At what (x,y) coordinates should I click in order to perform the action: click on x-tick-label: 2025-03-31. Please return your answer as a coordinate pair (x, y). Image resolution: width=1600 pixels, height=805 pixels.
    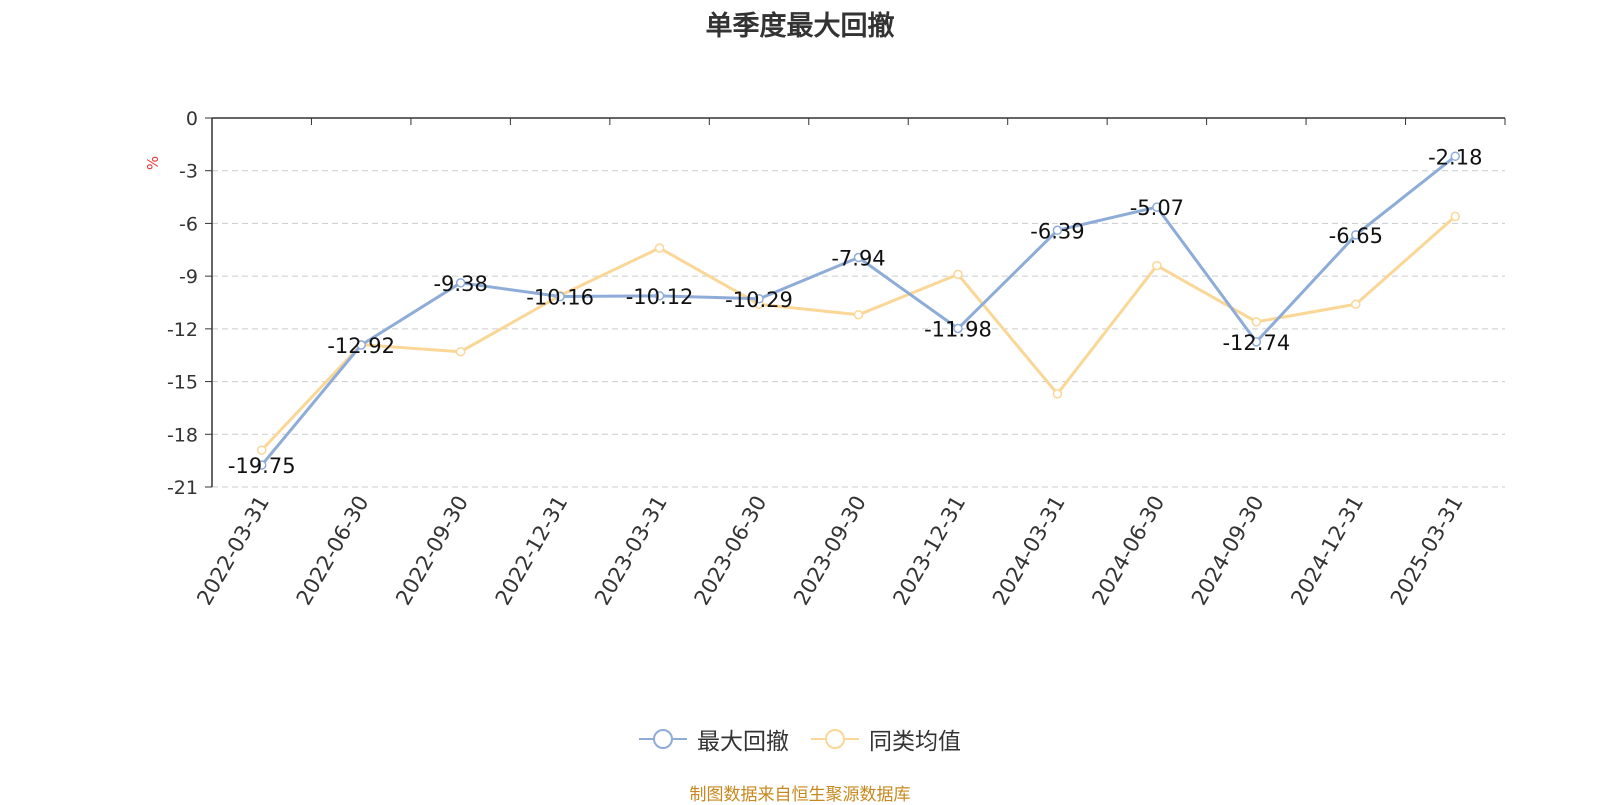
    Looking at the image, I should click on (1427, 551).